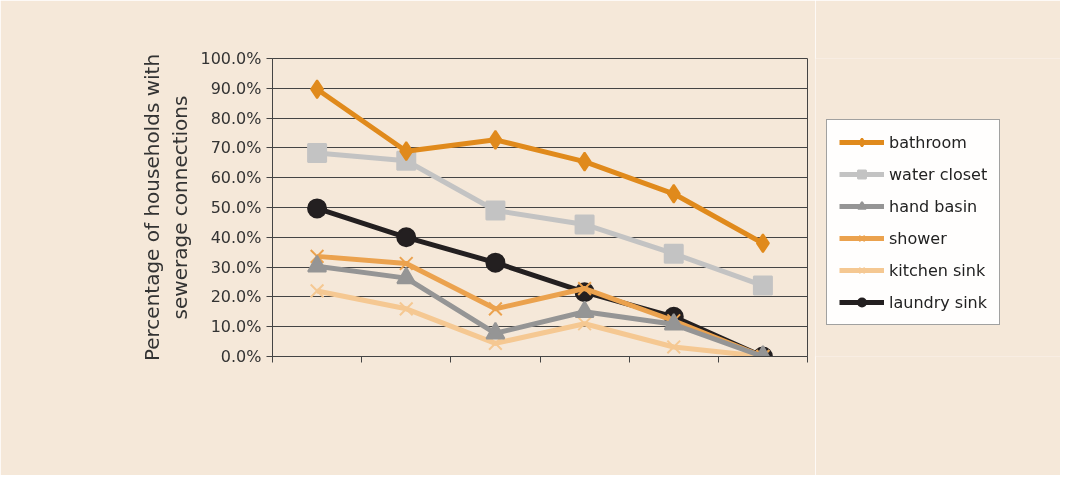 This screenshot has width=1069, height=481. I want to click on y-tick-label: 80.0%, so click(236, 118).